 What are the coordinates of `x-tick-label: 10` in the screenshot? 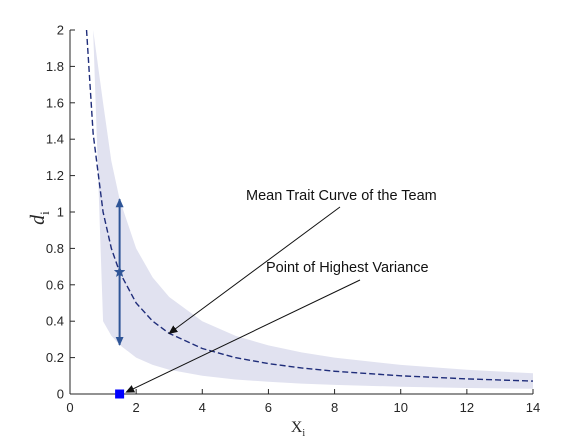 It's located at (400, 407).